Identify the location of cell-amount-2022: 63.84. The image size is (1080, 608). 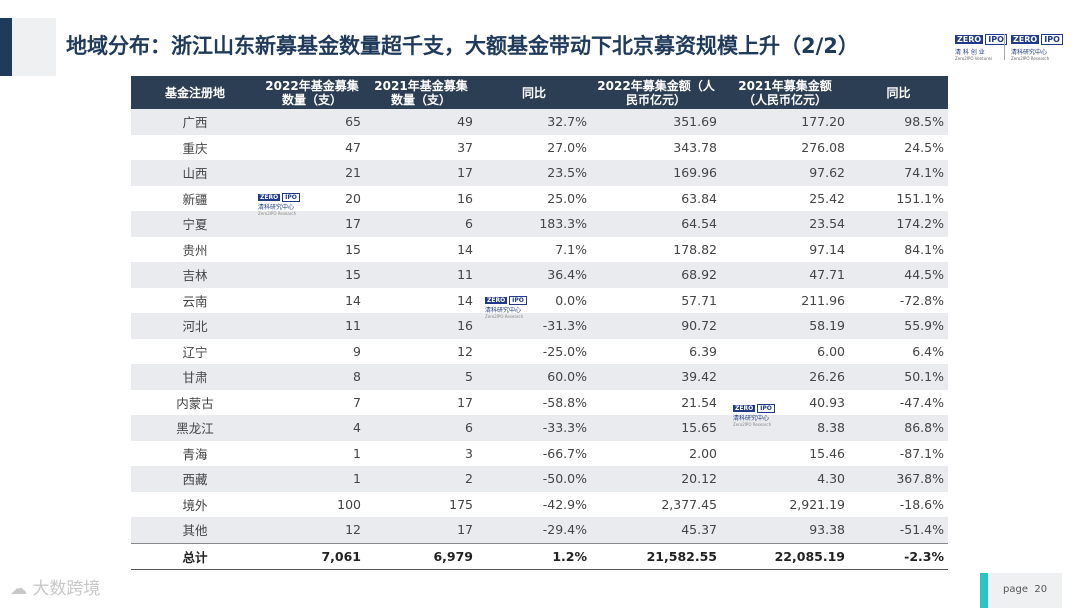
(699, 198).